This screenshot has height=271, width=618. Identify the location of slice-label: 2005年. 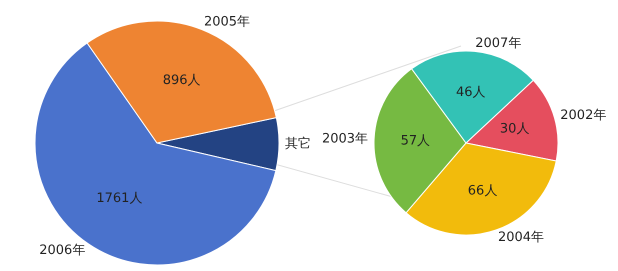
(227, 22).